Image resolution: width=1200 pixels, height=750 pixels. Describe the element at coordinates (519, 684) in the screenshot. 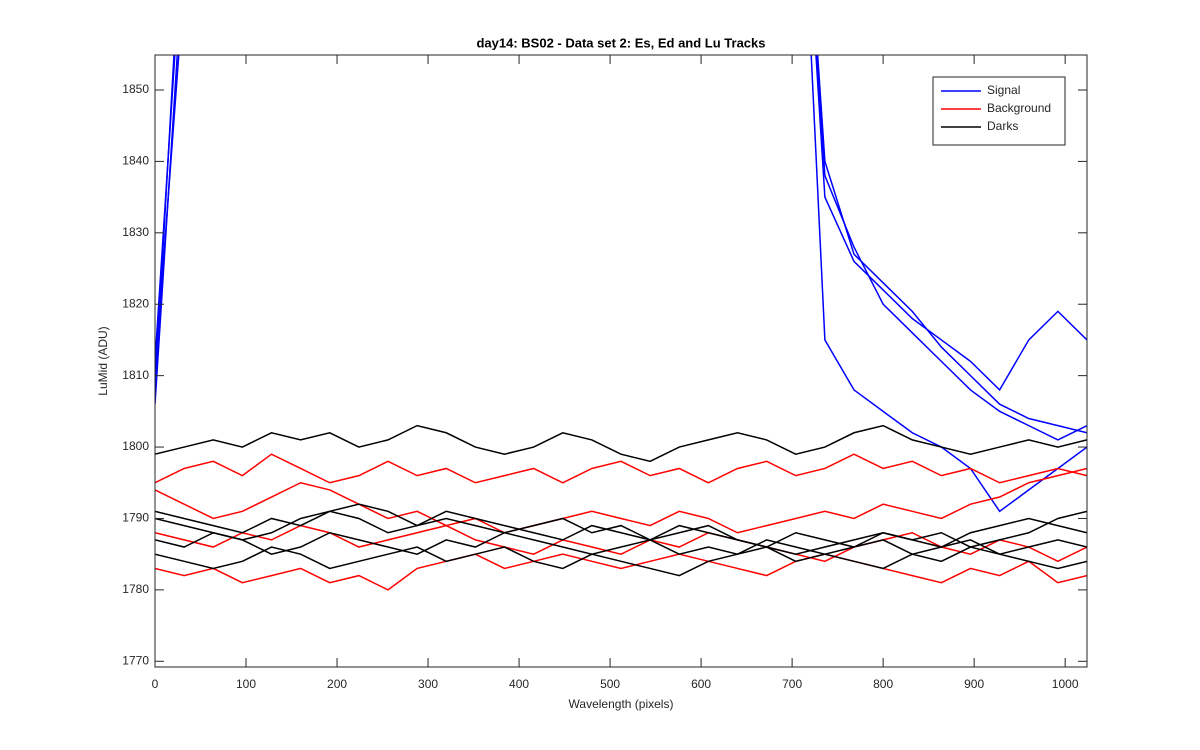

I see `x-tick-label: 400` at that location.